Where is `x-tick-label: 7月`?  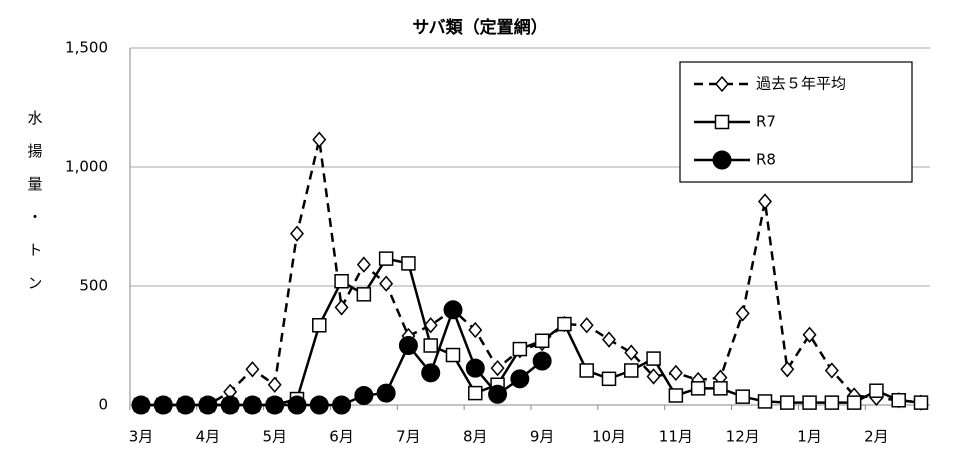 x-tick-label: 7月 is located at coordinates (408, 437).